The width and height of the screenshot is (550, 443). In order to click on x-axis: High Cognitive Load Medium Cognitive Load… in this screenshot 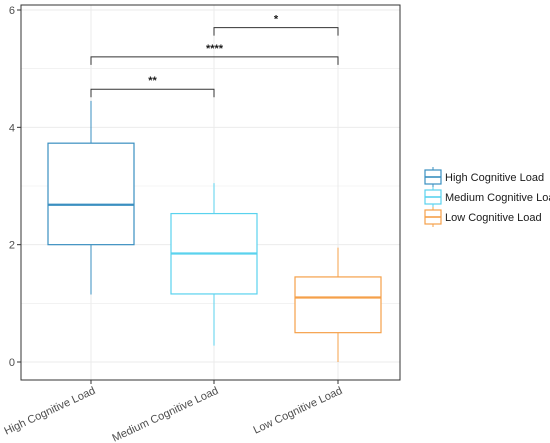, I will do `click(173, 411)`.